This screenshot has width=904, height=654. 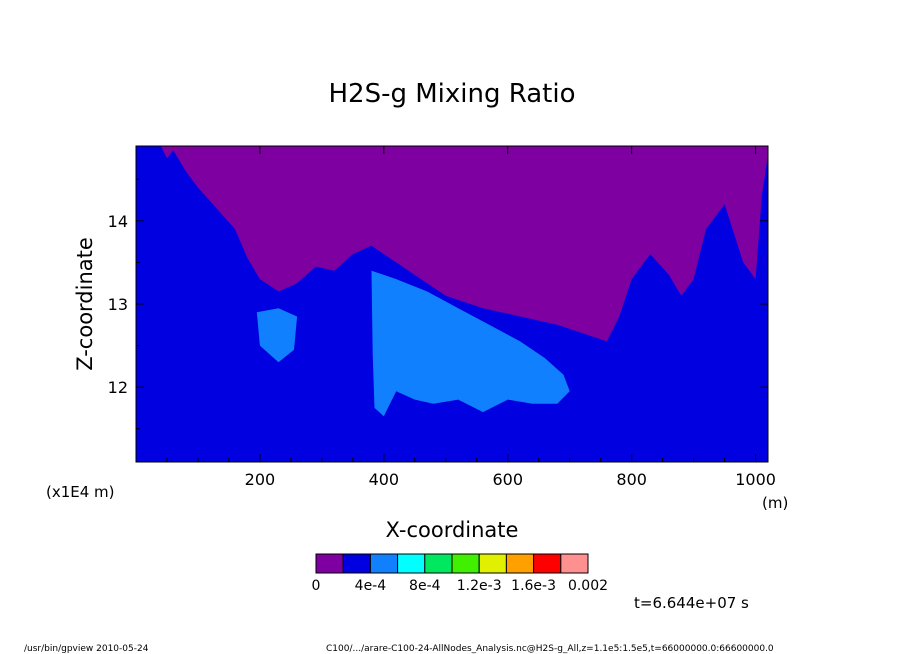 What do you see at coordinates (260, 479) in the screenshot?
I see `x-tick-label: 200` at bounding box center [260, 479].